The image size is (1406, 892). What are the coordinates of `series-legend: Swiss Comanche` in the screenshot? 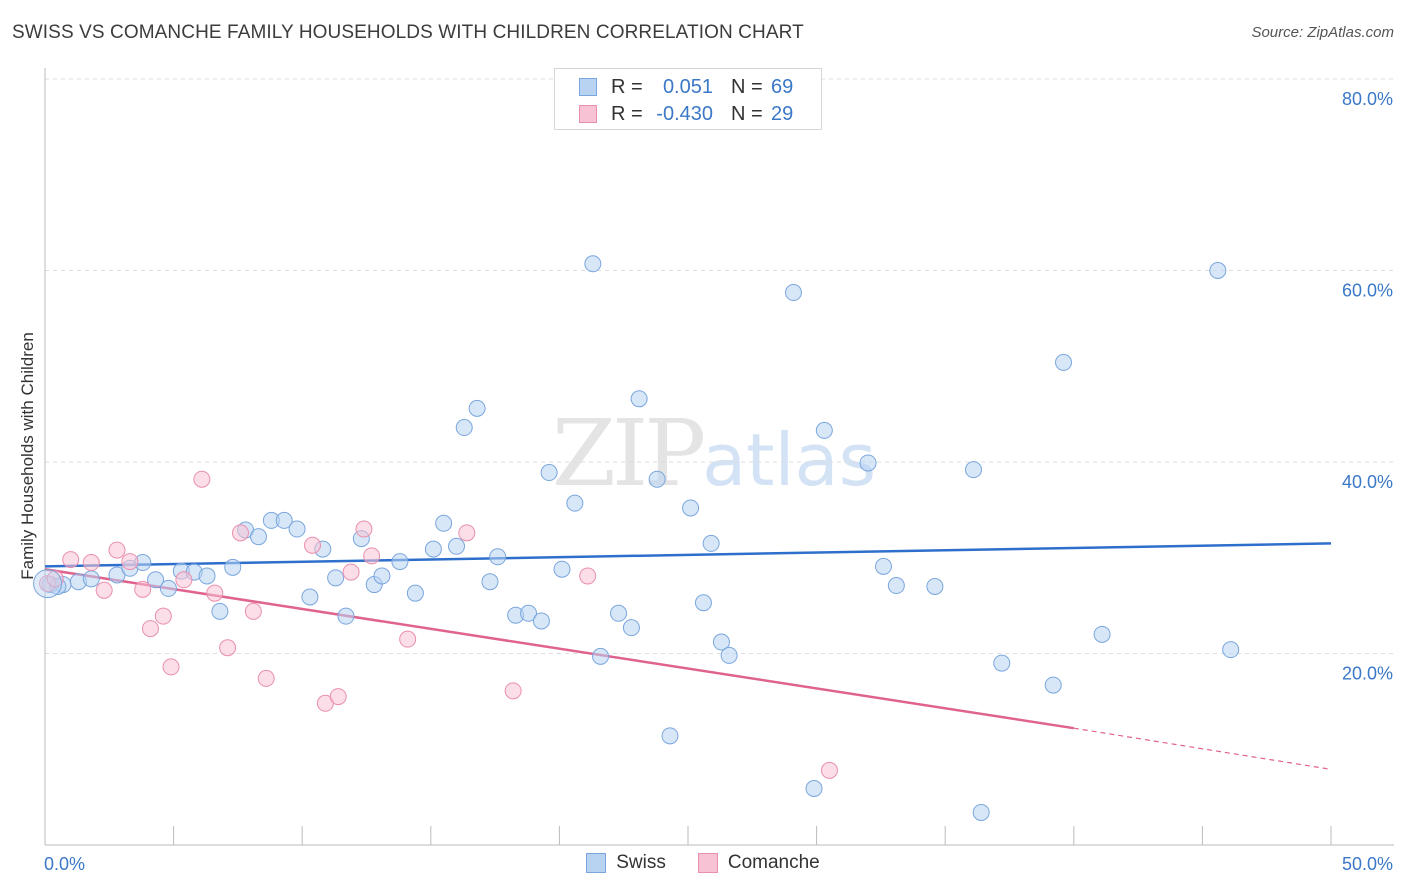 It's located at (703, 863).